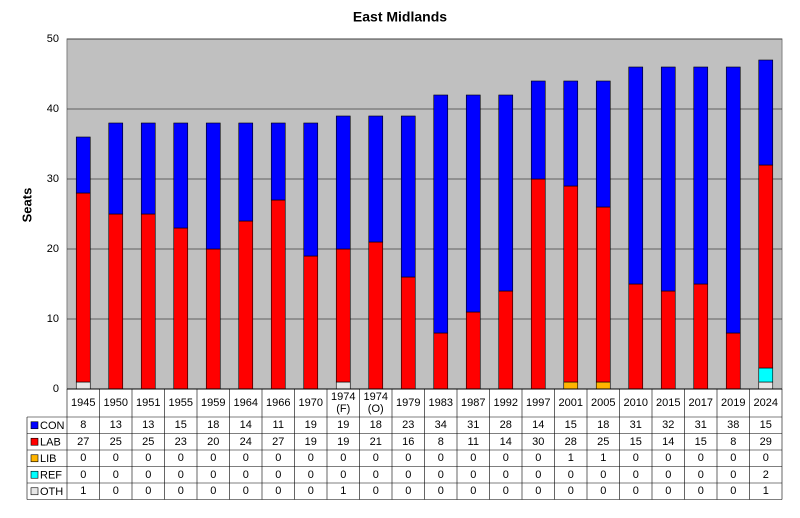 Image resolution: width=800 pixels, height=518 pixels. What do you see at coordinates (733, 403) in the screenshot?
I see `x-tick-label: 2019` at bounding box center [733, 403].